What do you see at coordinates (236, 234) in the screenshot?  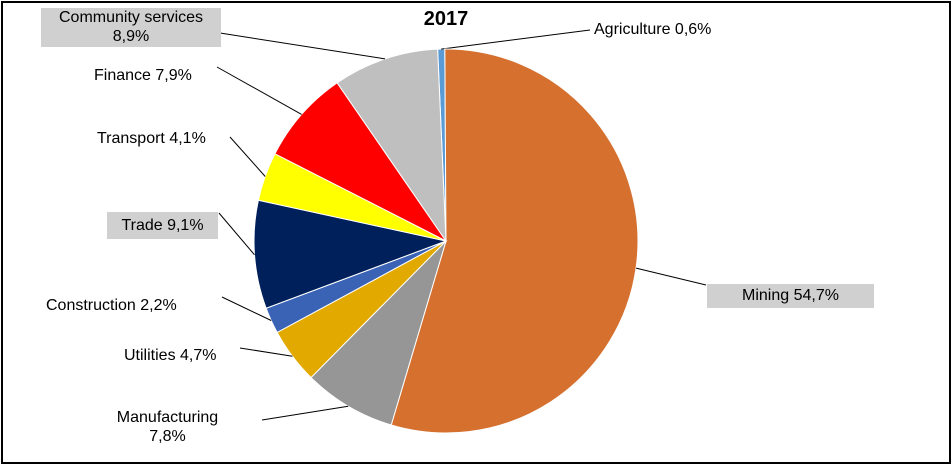 I see `leader-line-trade` at bounding box center [236, 234].